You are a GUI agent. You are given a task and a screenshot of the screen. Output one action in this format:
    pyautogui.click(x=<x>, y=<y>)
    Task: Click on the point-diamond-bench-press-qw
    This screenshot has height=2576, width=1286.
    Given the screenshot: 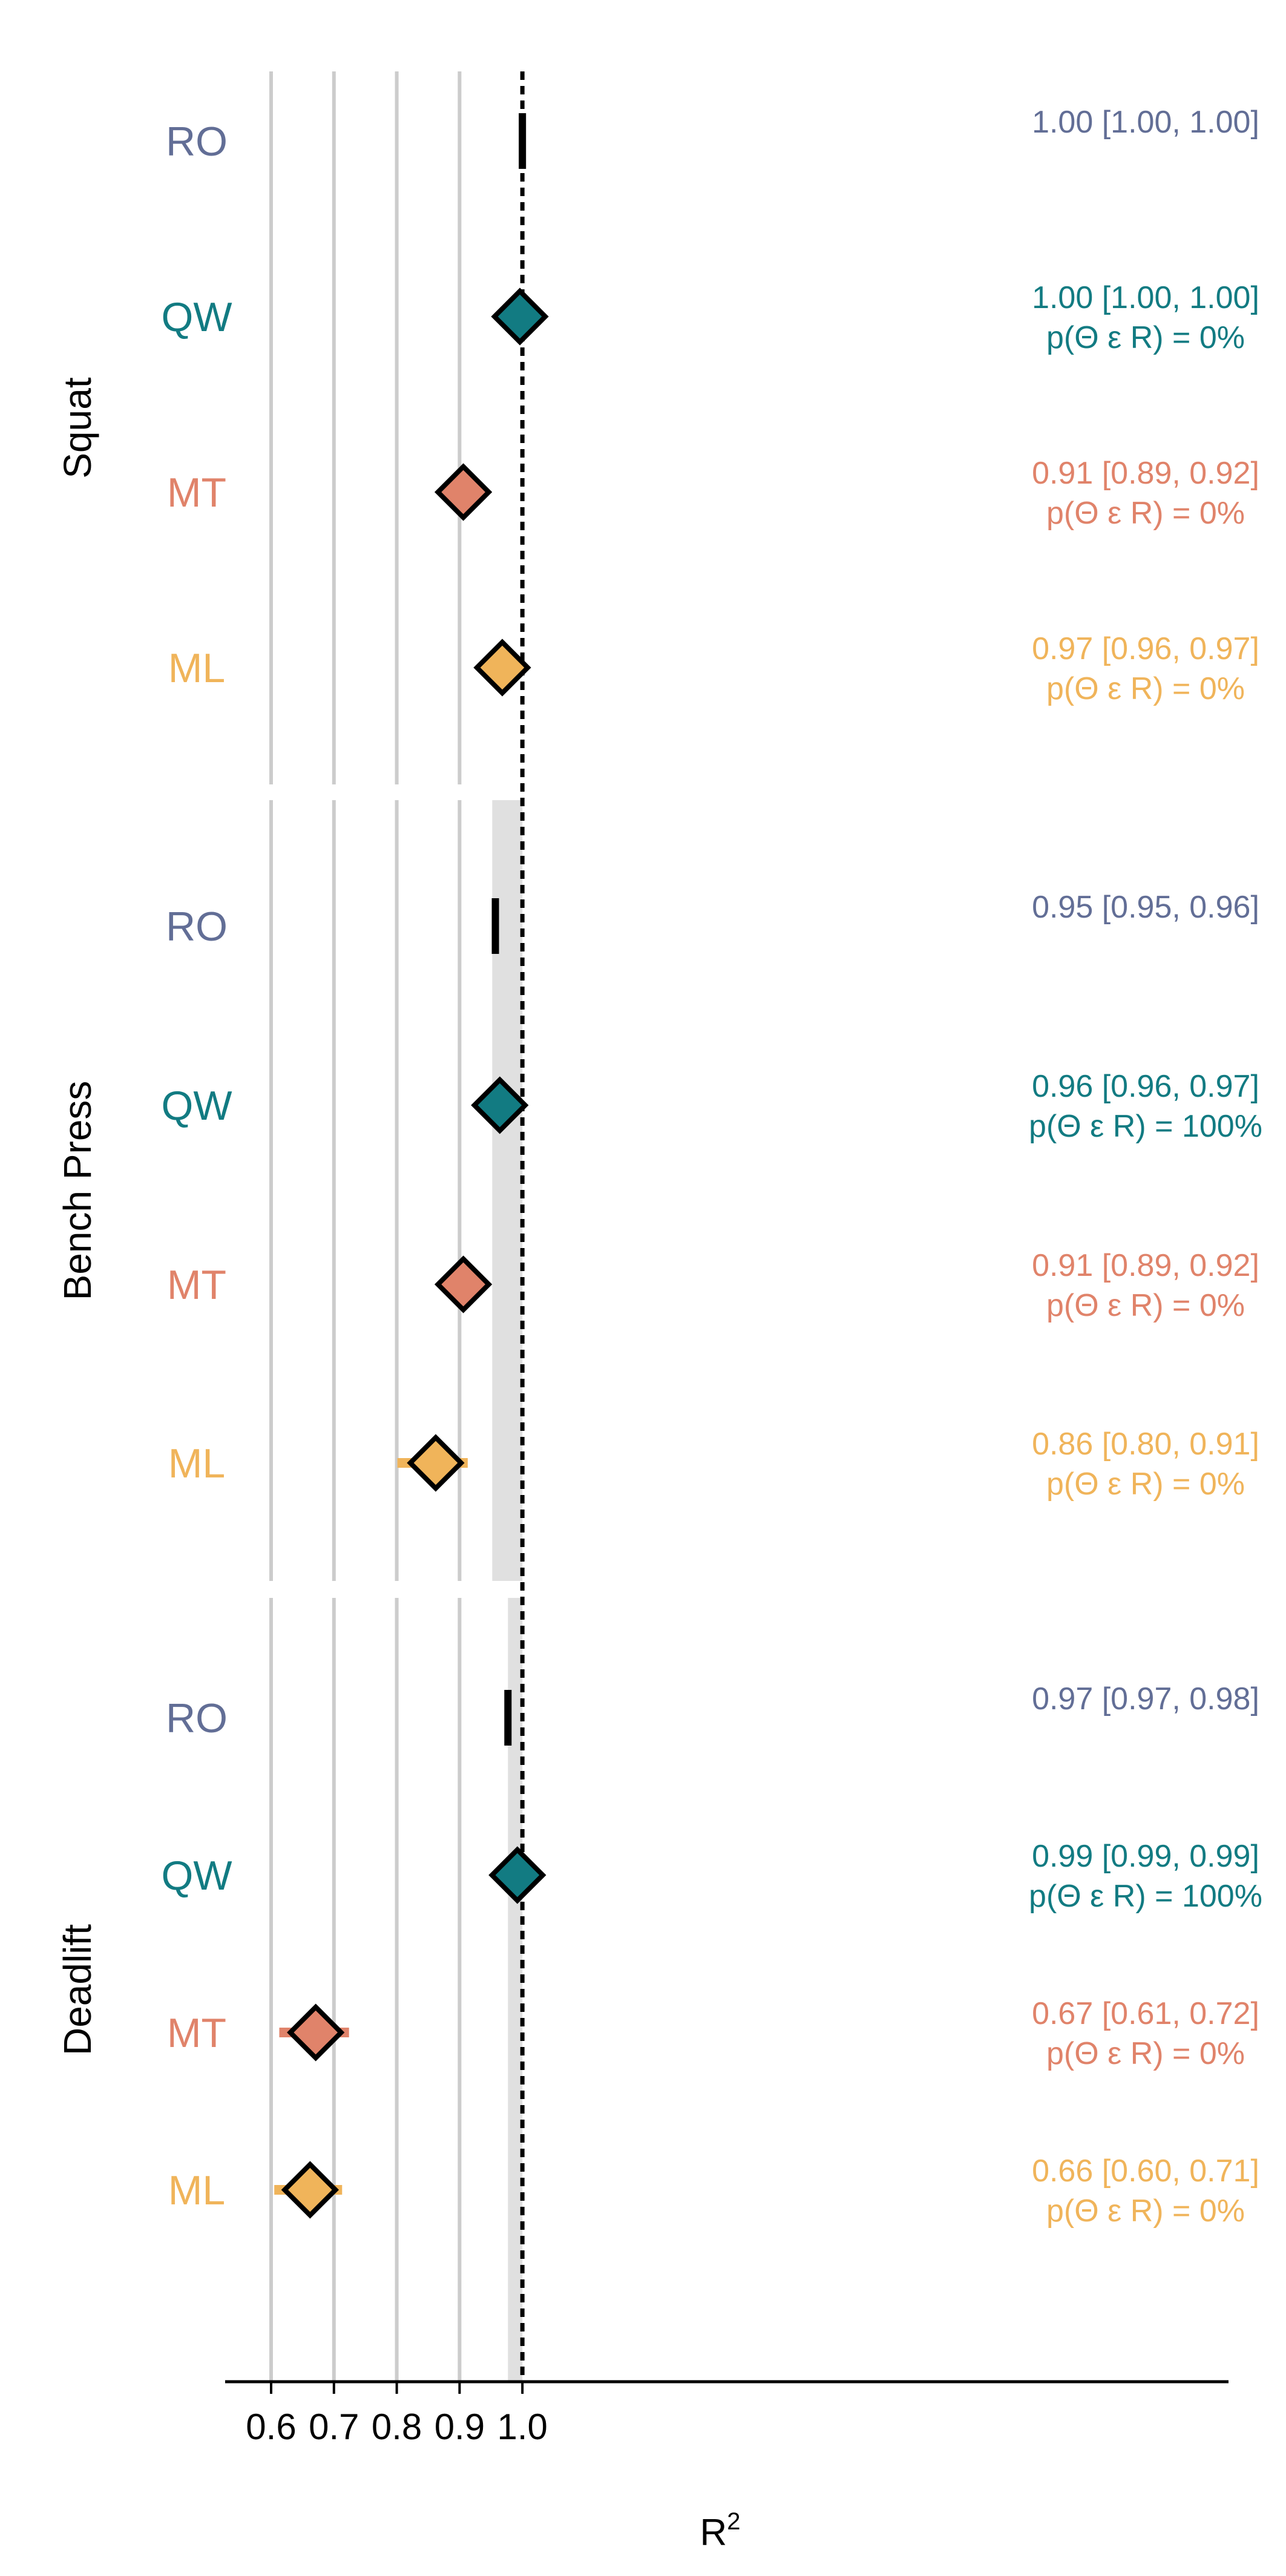 What is the action you would take?
    pyautogui.click(x=500, y=1105)
    